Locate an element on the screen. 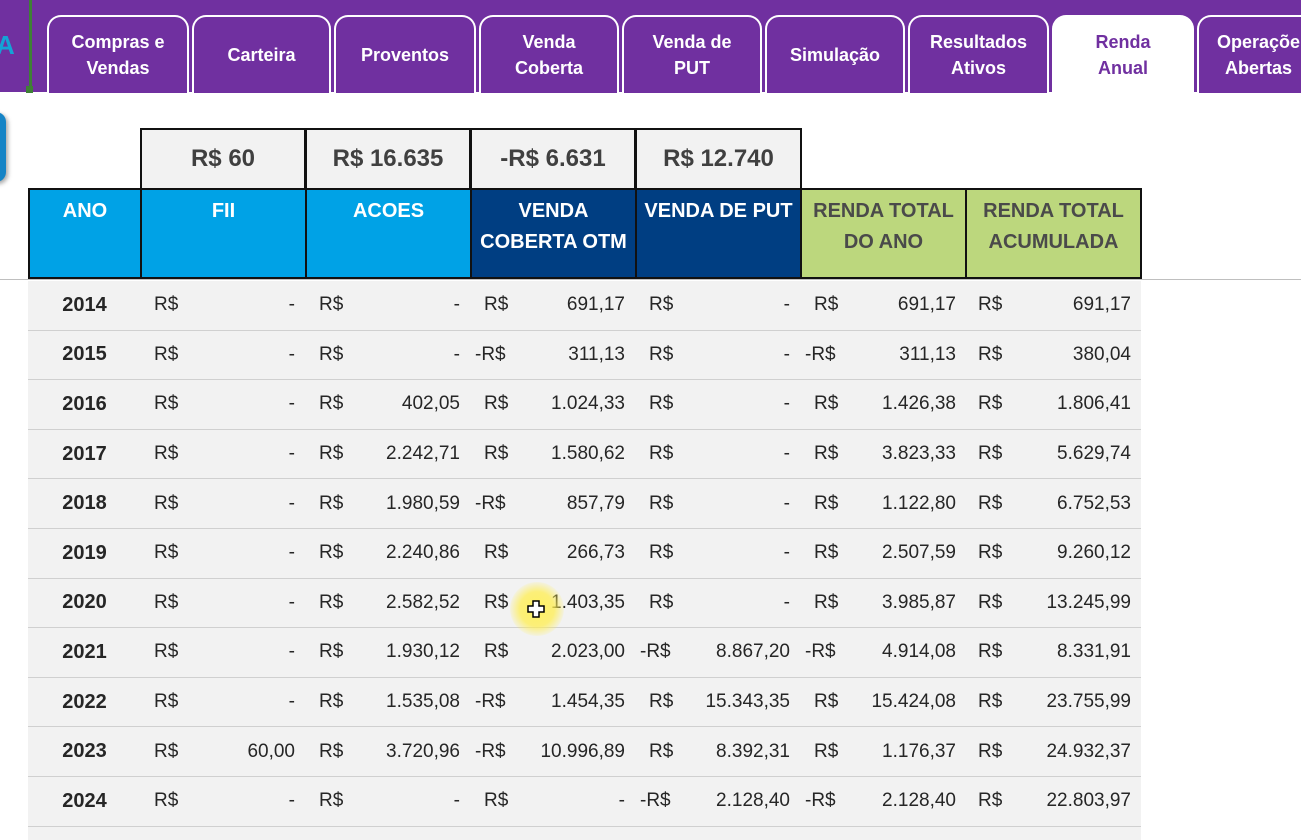  rtac-amount-cell: 13.245,99 is located at coordinates (1088, 602).